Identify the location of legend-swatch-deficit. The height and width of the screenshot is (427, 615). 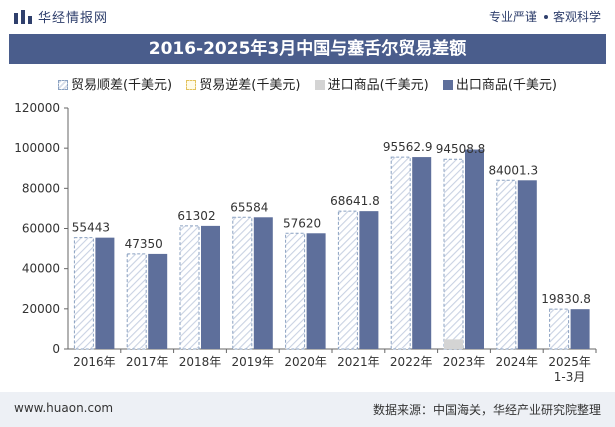
(191, 85).